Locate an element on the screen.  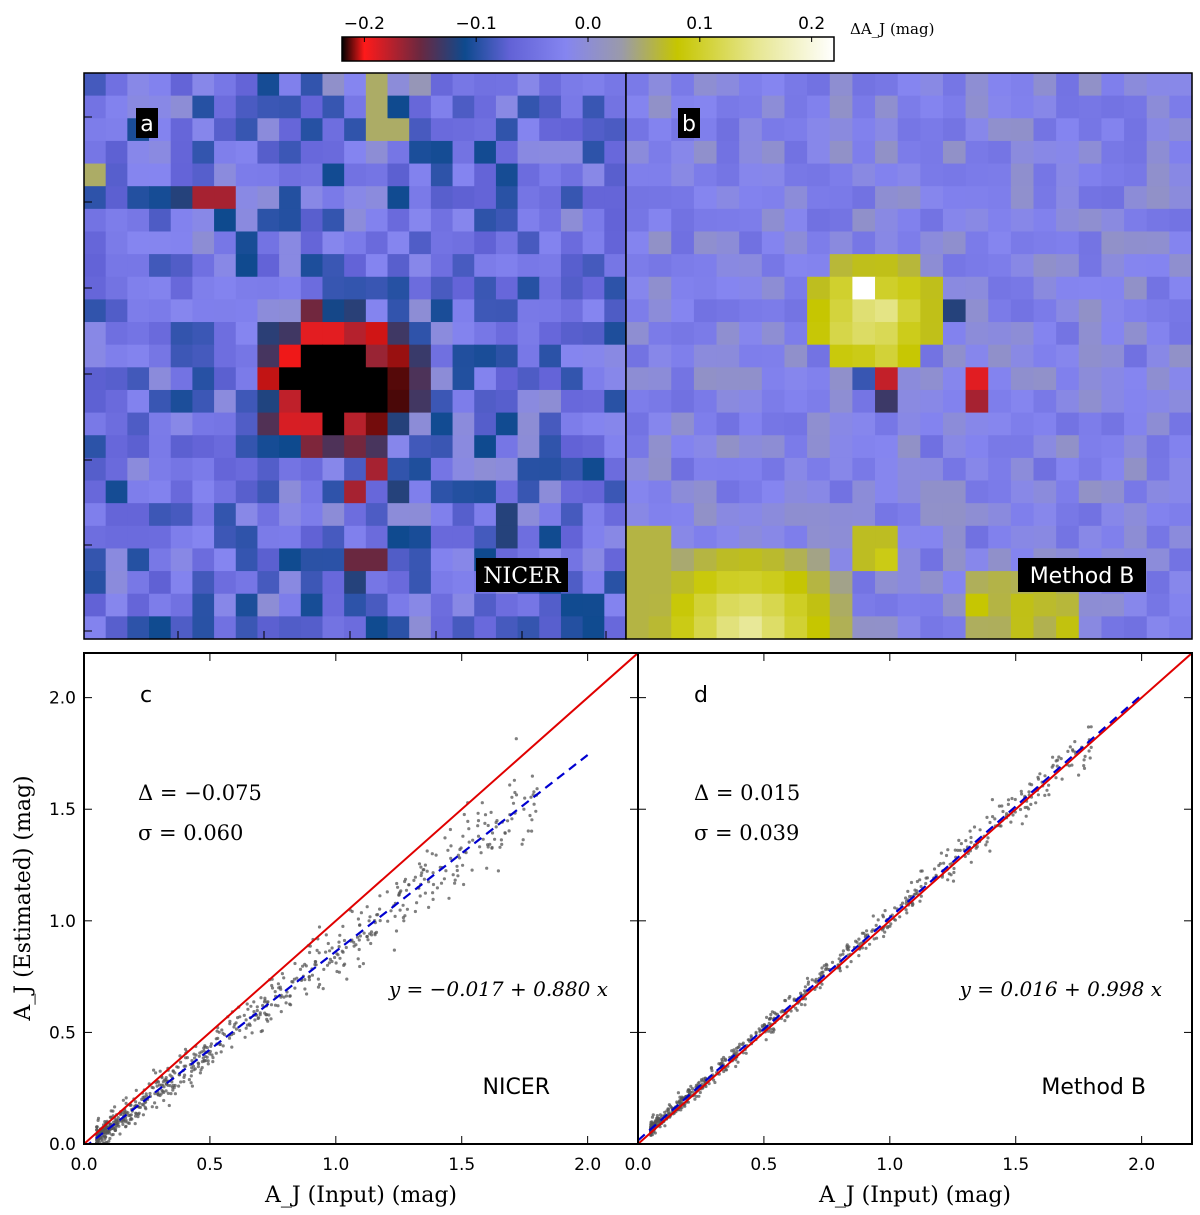
method-label-a: NICER is located at coordinates (522, 576).